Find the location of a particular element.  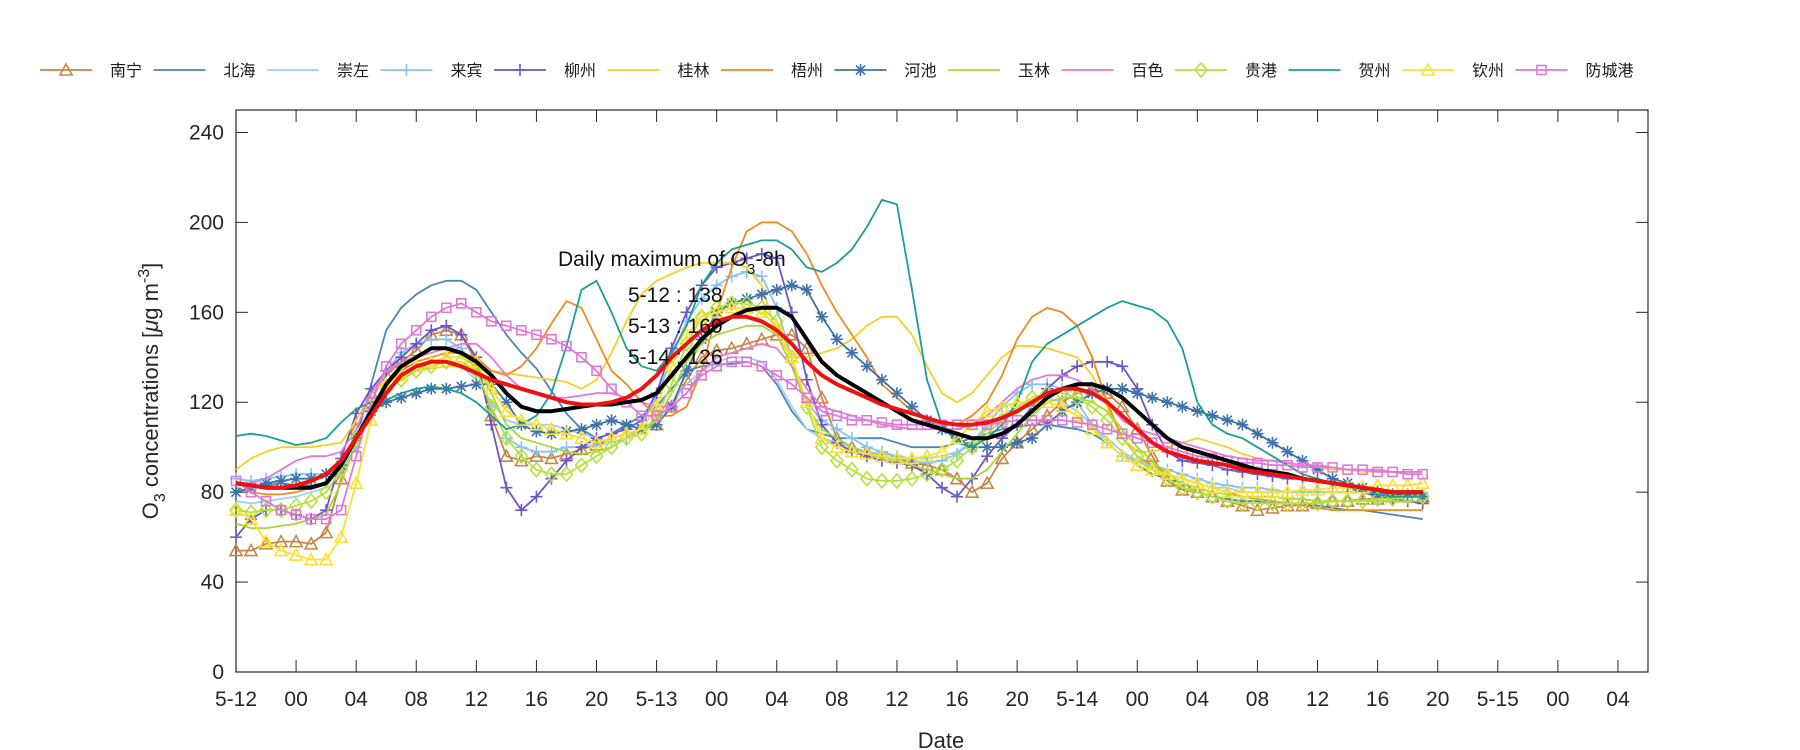

legend: 南宁 北海 崇左 来宾 柳州 桂林 梧州 河池 玉林 百色 贵港 贺州 钦州 防城港 is located at coordinates (837, 70).